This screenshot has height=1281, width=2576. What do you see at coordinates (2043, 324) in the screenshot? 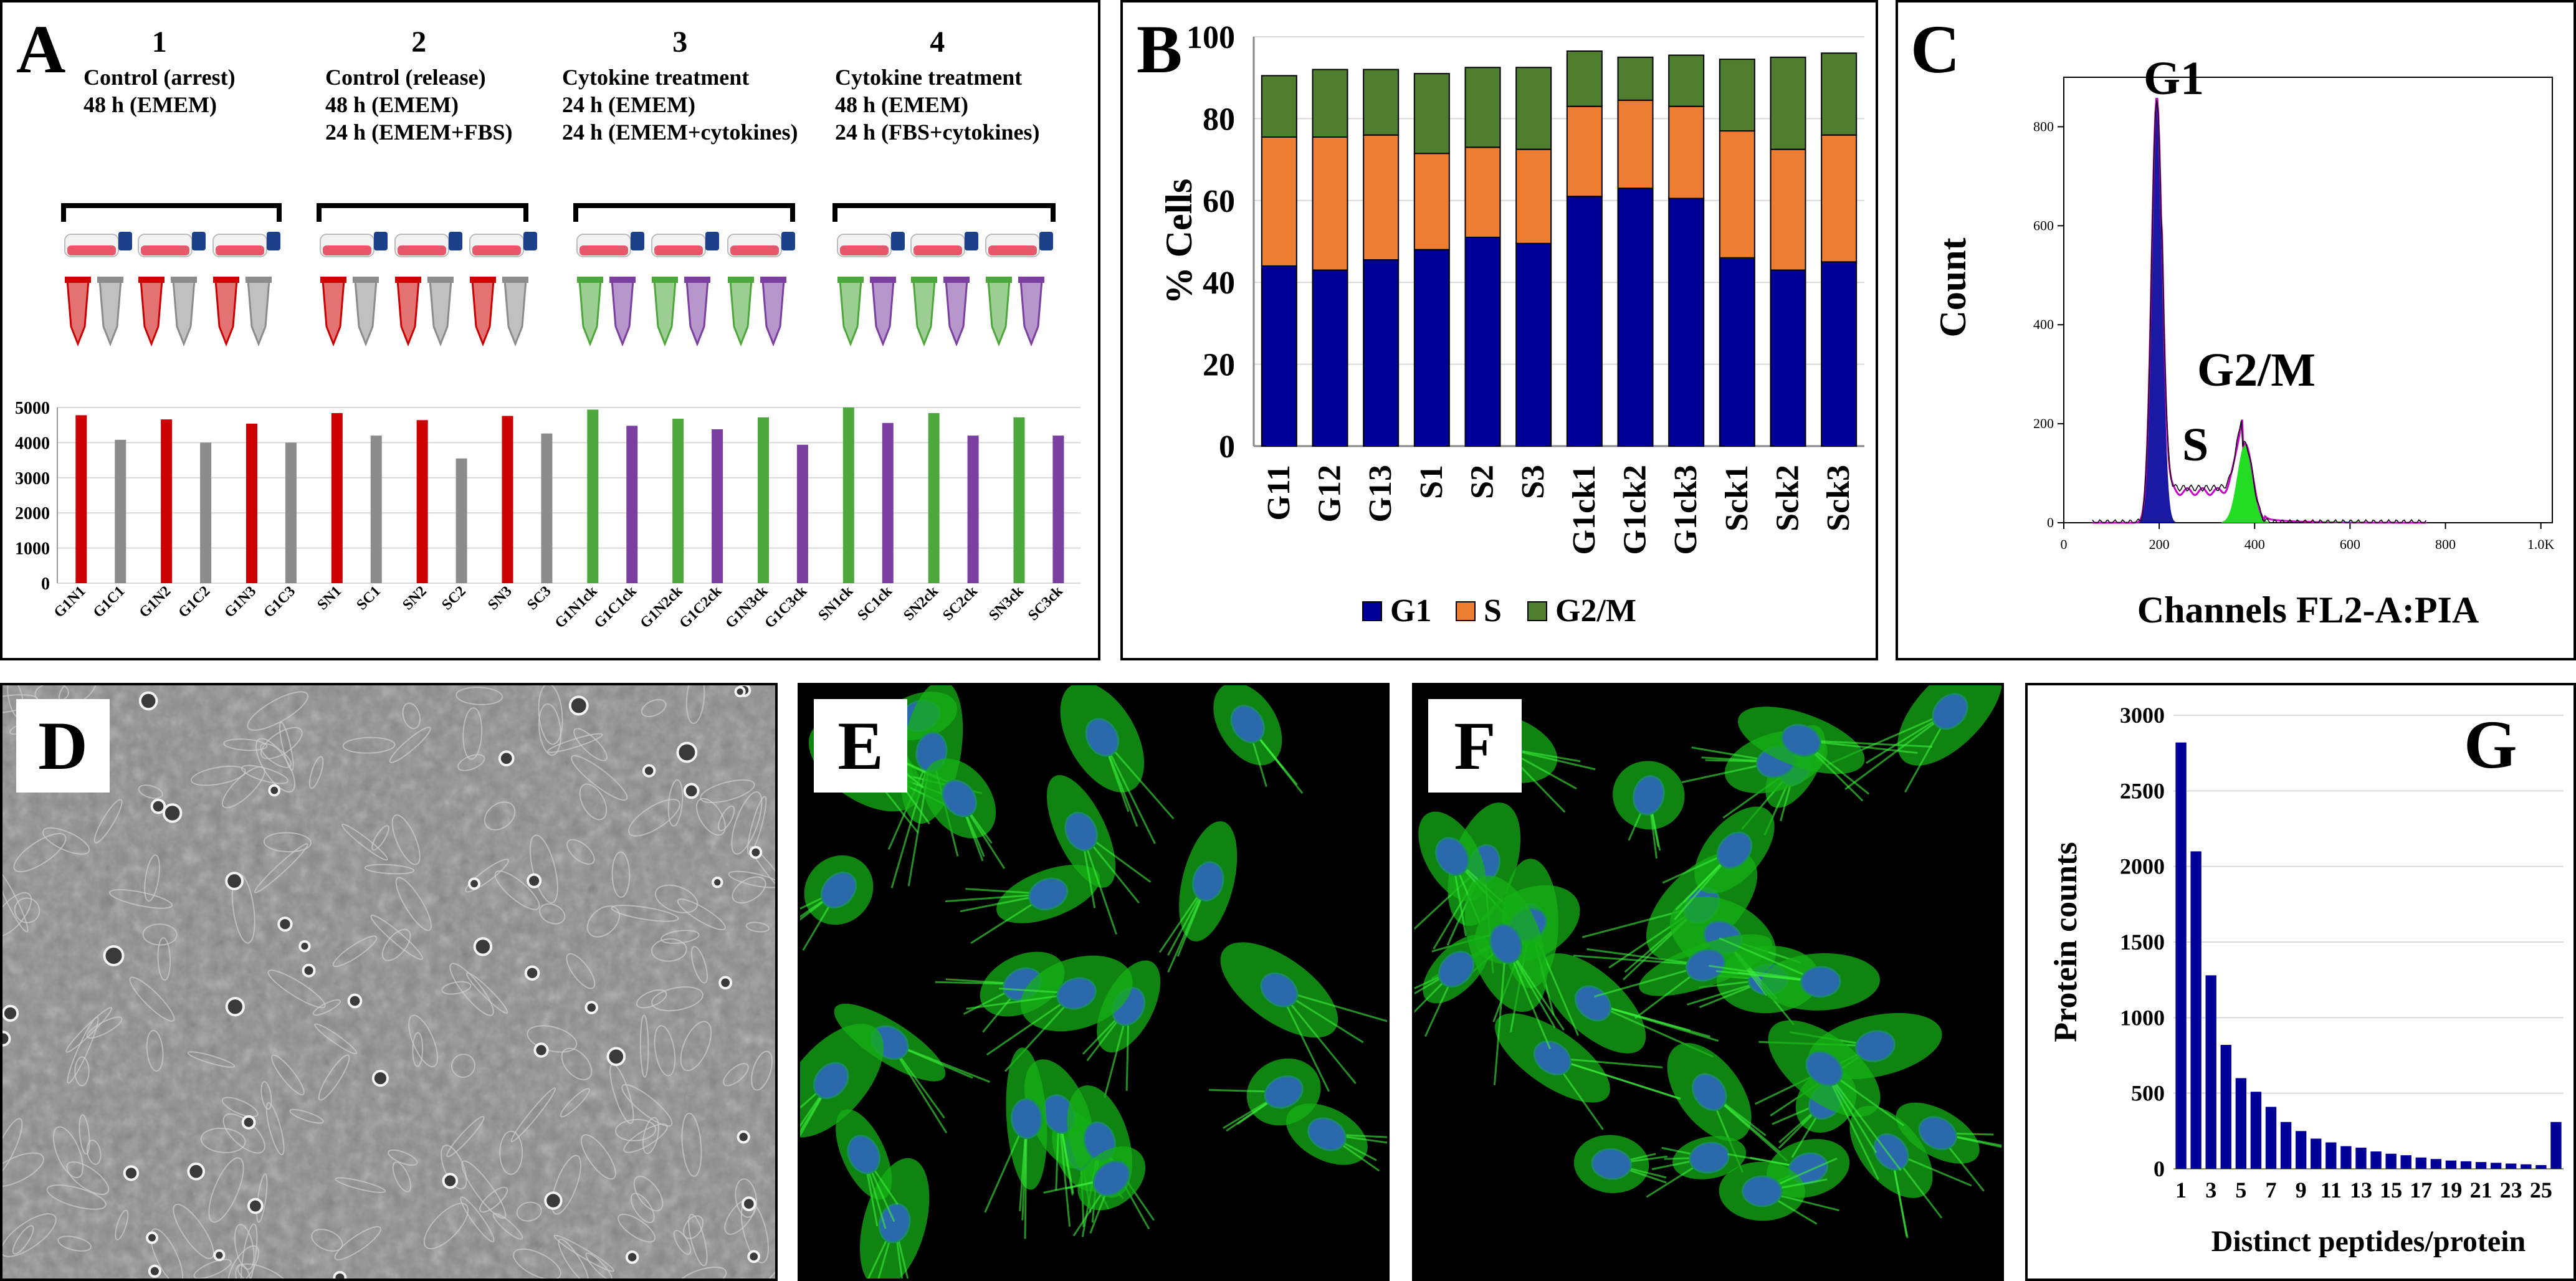
I see `y-tick-label: 400` at bounding box center [2043, 324].